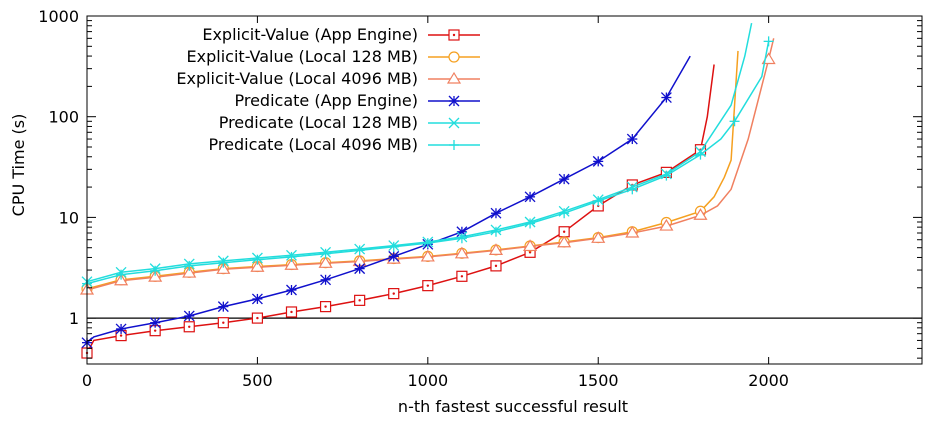 The width and height of the screenshot is (926, 423). Describe the element at coordinates (357, 100) in the screenshot. I see `legend-item: Predicate (App Engine)` at that location.